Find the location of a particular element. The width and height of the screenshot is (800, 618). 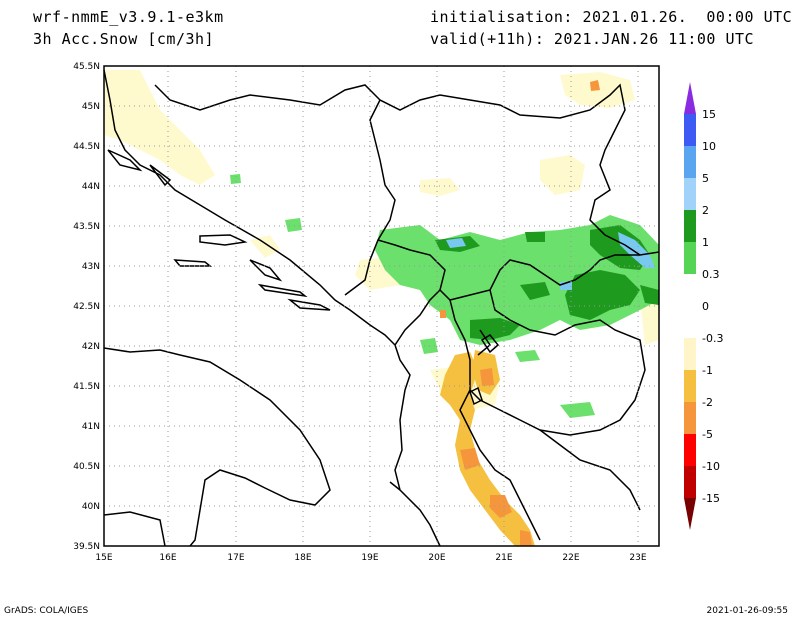

lon-tick-label: 17E is located at coordinates (235, 558).